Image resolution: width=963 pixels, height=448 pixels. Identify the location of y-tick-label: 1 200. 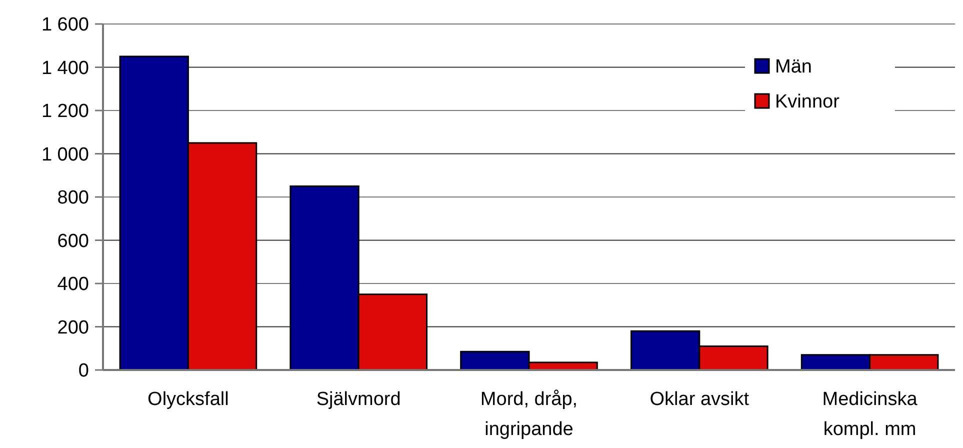
(65, 111).